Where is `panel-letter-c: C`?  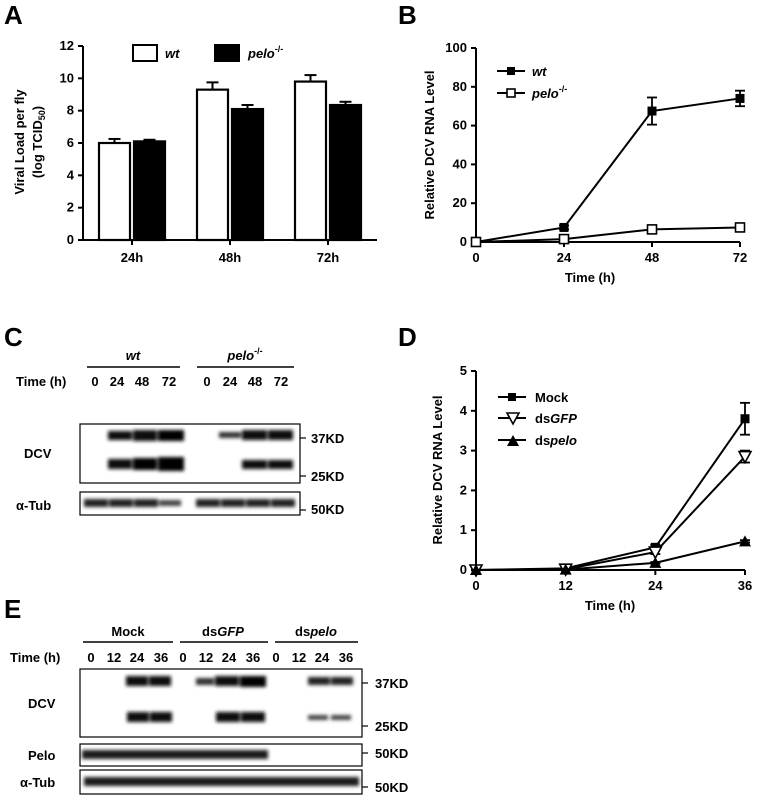 panel-letter-c: C is located at coordinates (13, 337).